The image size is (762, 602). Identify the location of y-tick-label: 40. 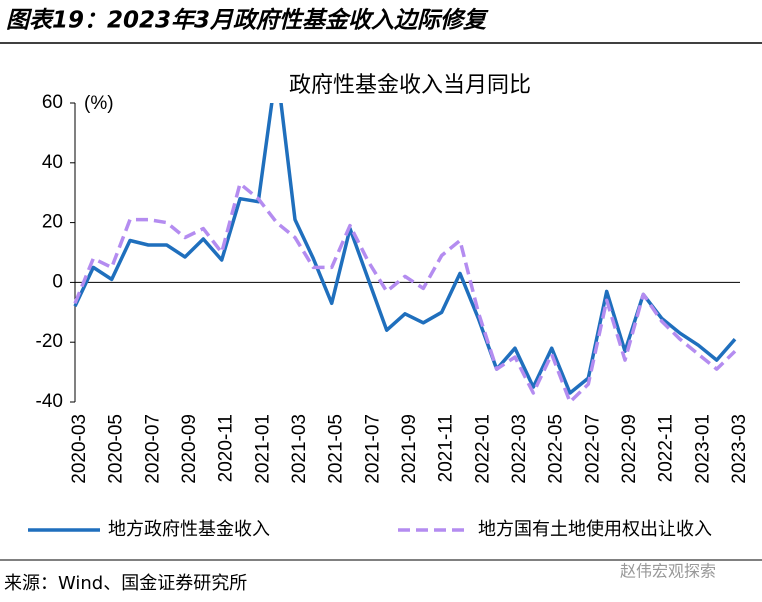
(52, 162).